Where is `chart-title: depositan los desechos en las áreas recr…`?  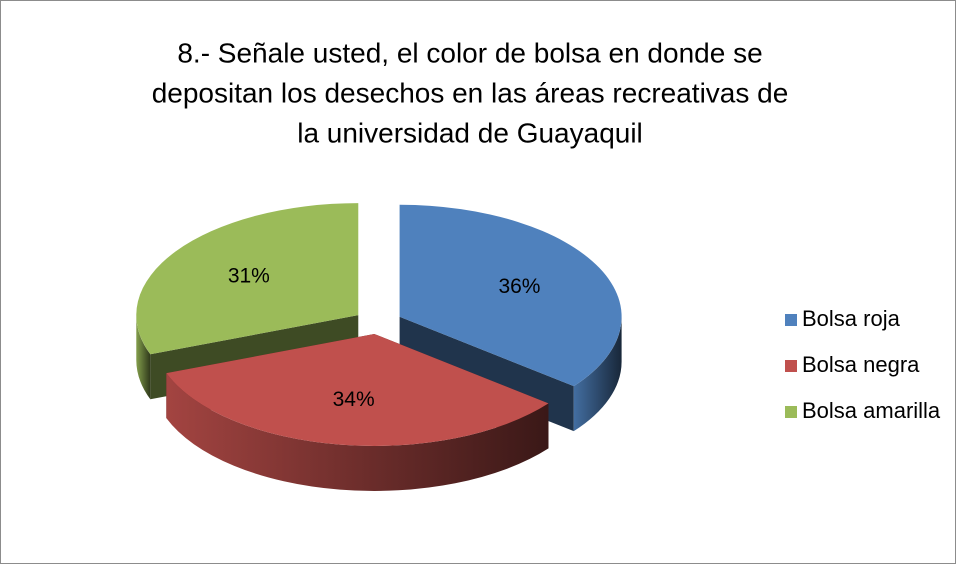
chart-title: depositan los desechos en las áreas recr… is located at coordinates (470, 92).